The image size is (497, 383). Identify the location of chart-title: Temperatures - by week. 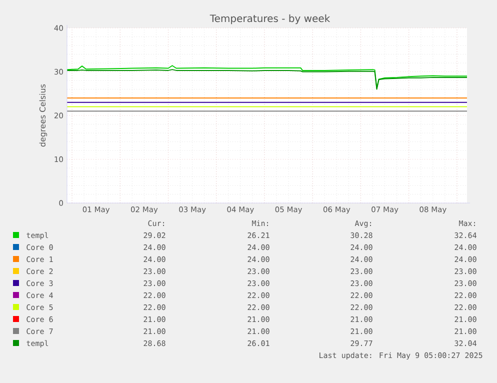
(270, 19).